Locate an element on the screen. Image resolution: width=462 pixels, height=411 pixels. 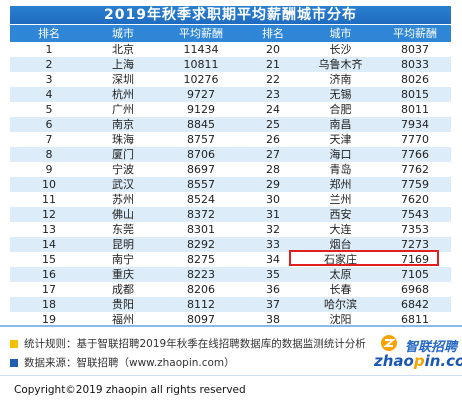
yellow-square-icon is located at coordinates (14, 344).